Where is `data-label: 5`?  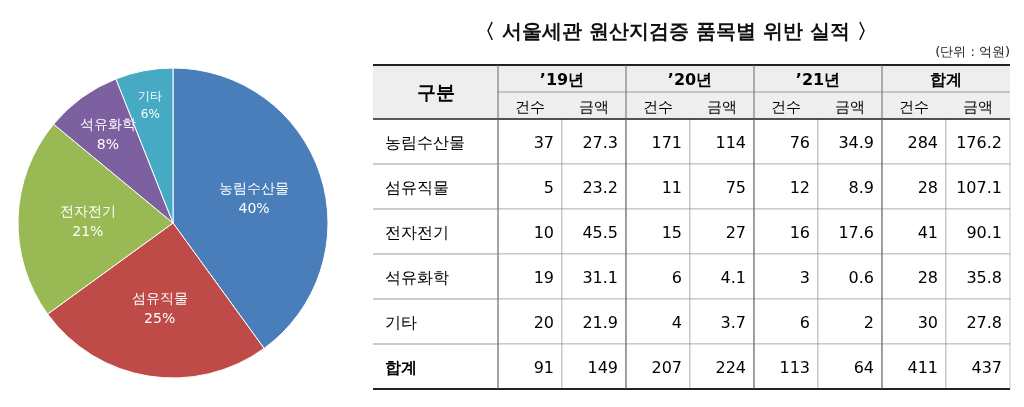
data-label: 5 is located at coordinates (548, 187).